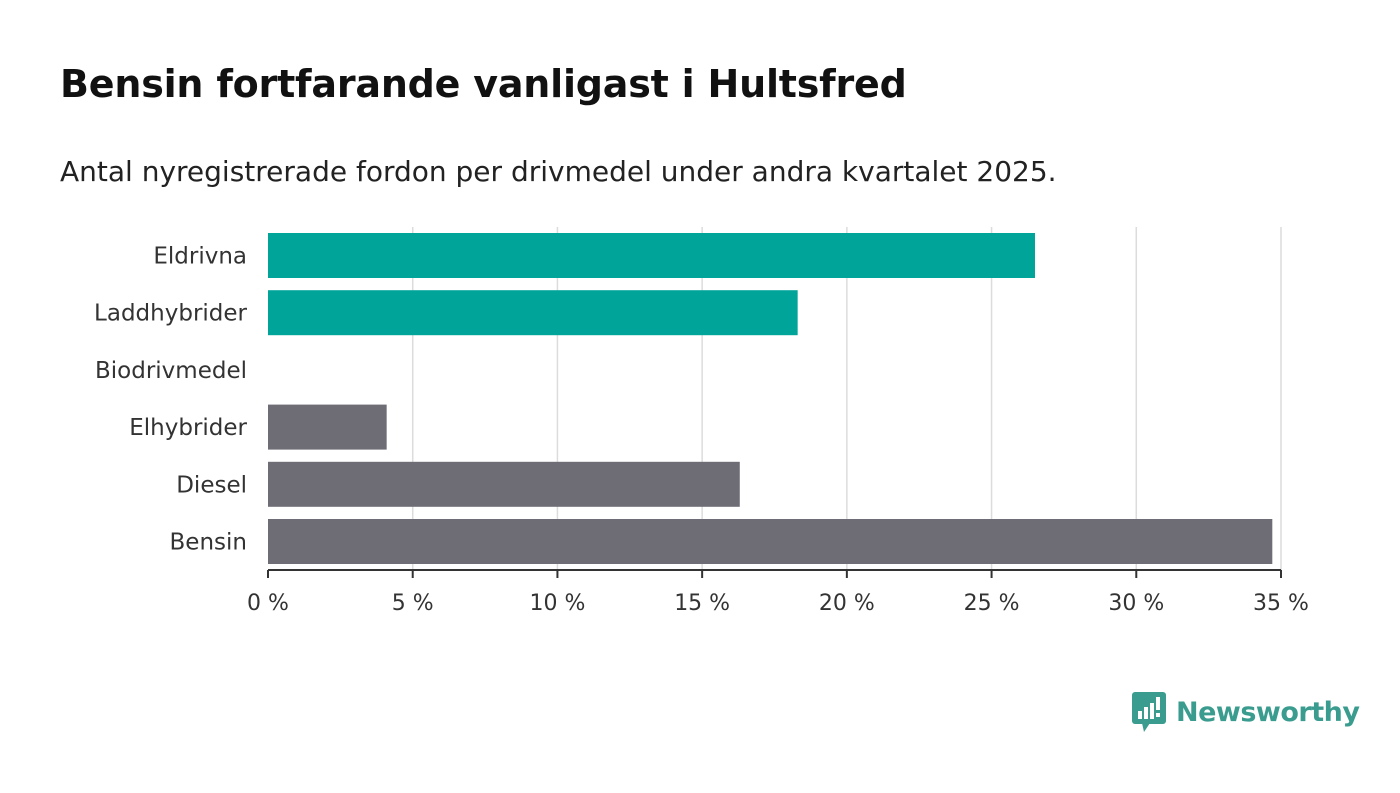 This screenshot has width=1400, height=793. What do you see at coordinates (268, 603) in the screenshot?
I see `x-tick-label-0: 0 %` at bounding box center [268, 603].